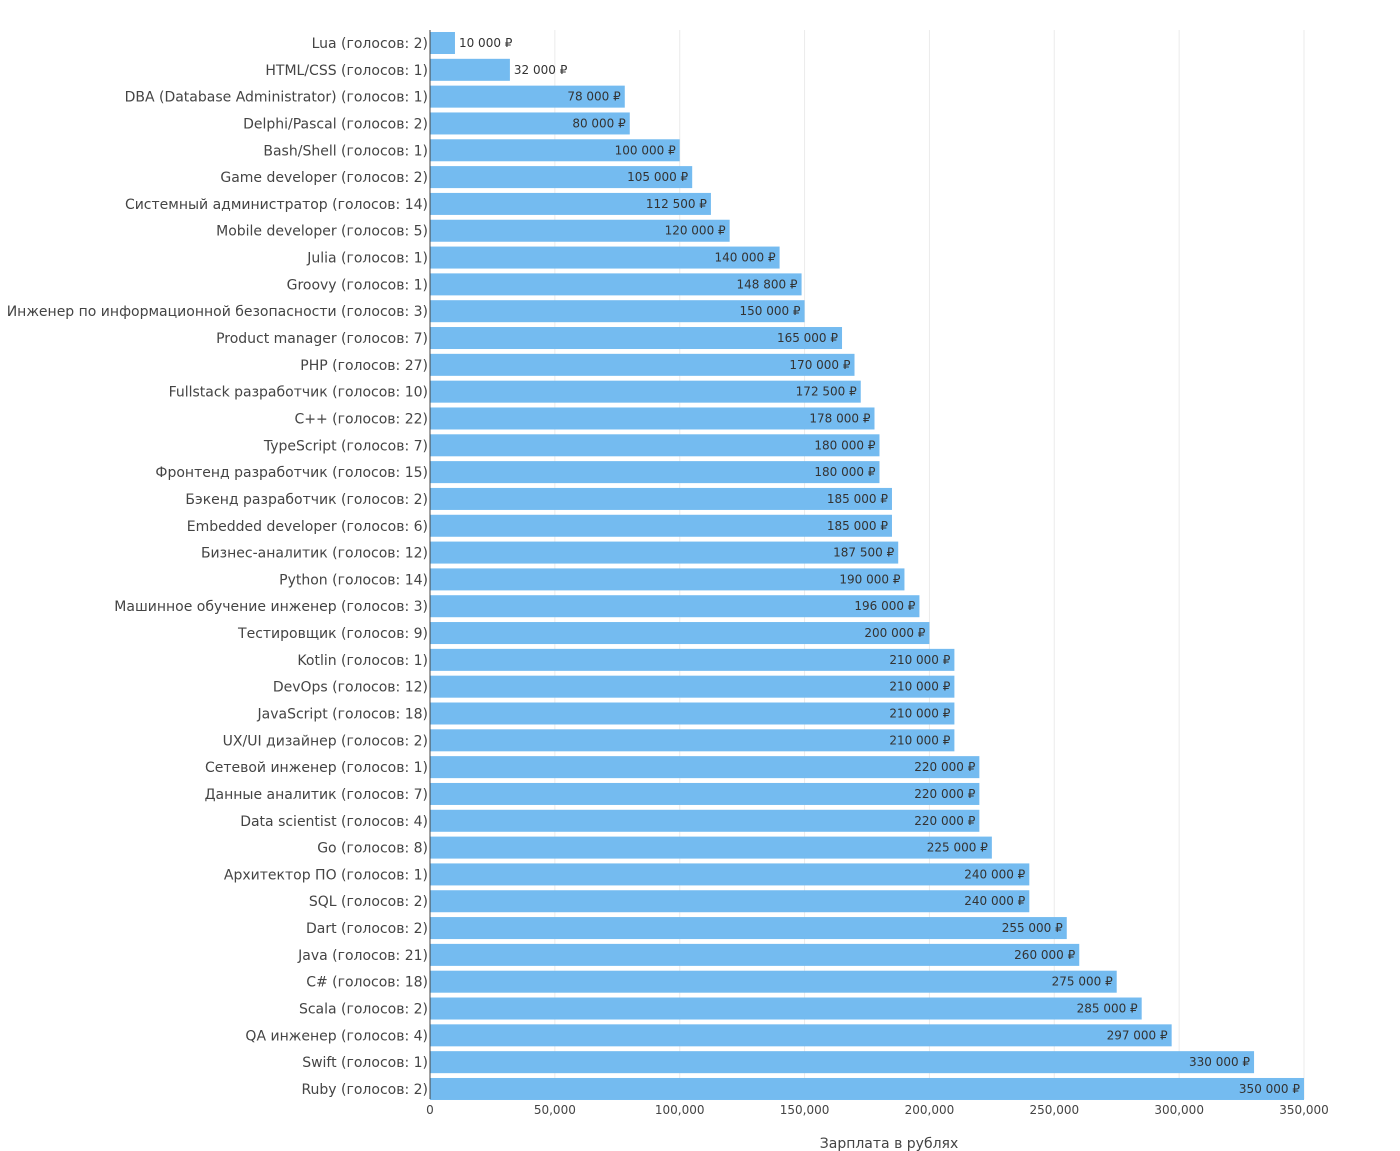 The image size is (1400, 1151). What do you see at coordinates (745, 258) in the screenshot?
I see `value-label: 140 000 ₽` at bounding box center [745, 258].